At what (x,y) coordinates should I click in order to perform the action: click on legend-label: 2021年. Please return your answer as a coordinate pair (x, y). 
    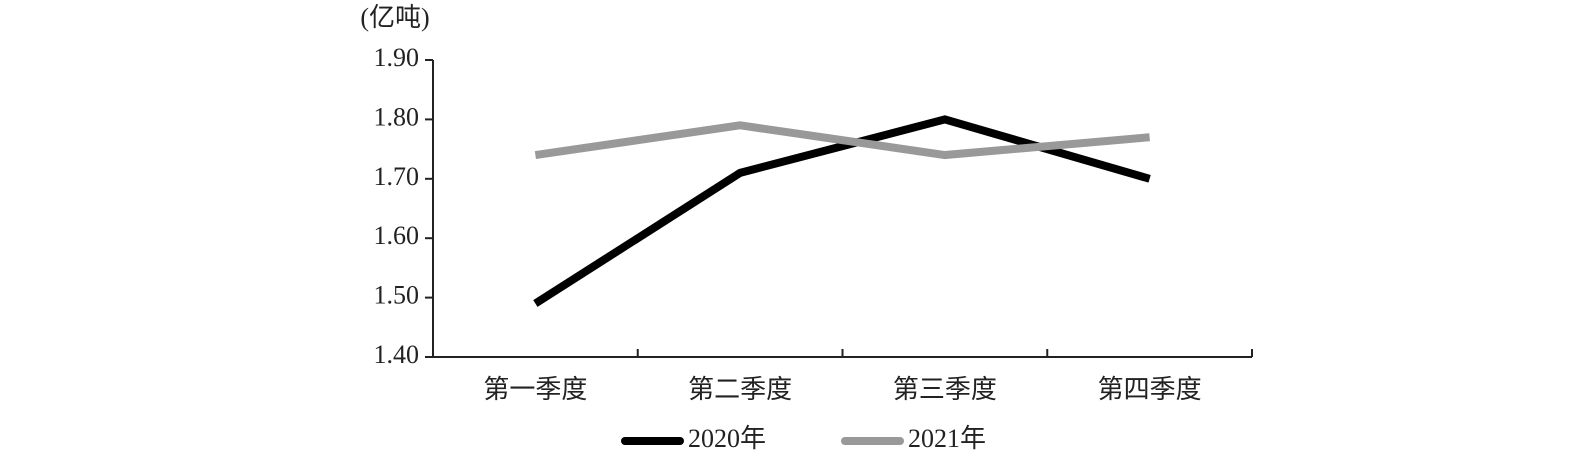
    Looking at the image, I should click on (947, 438).